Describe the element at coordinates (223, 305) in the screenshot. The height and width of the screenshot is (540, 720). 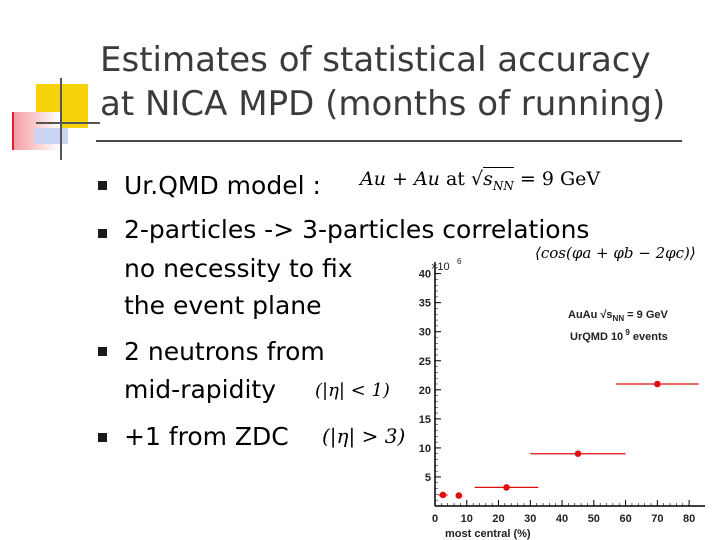
I see `bullet-correlations-cont-2: the event plane` at that location.